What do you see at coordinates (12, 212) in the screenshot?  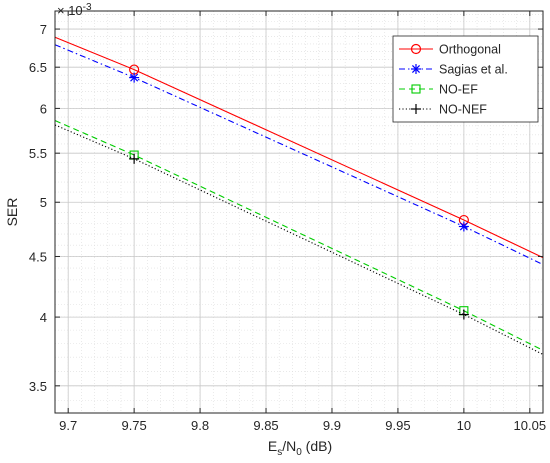 I see `y-axis-label: SER` at bounding box center [12, 212].